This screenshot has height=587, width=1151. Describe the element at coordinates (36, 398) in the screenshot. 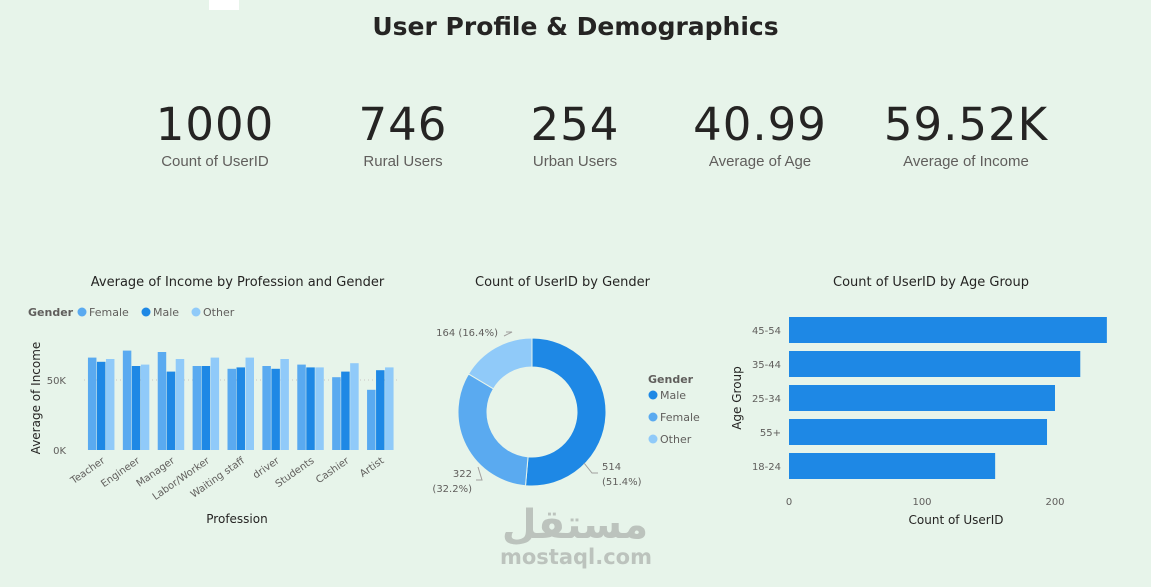

I see `y-axis-title: Average of Income` at that location.